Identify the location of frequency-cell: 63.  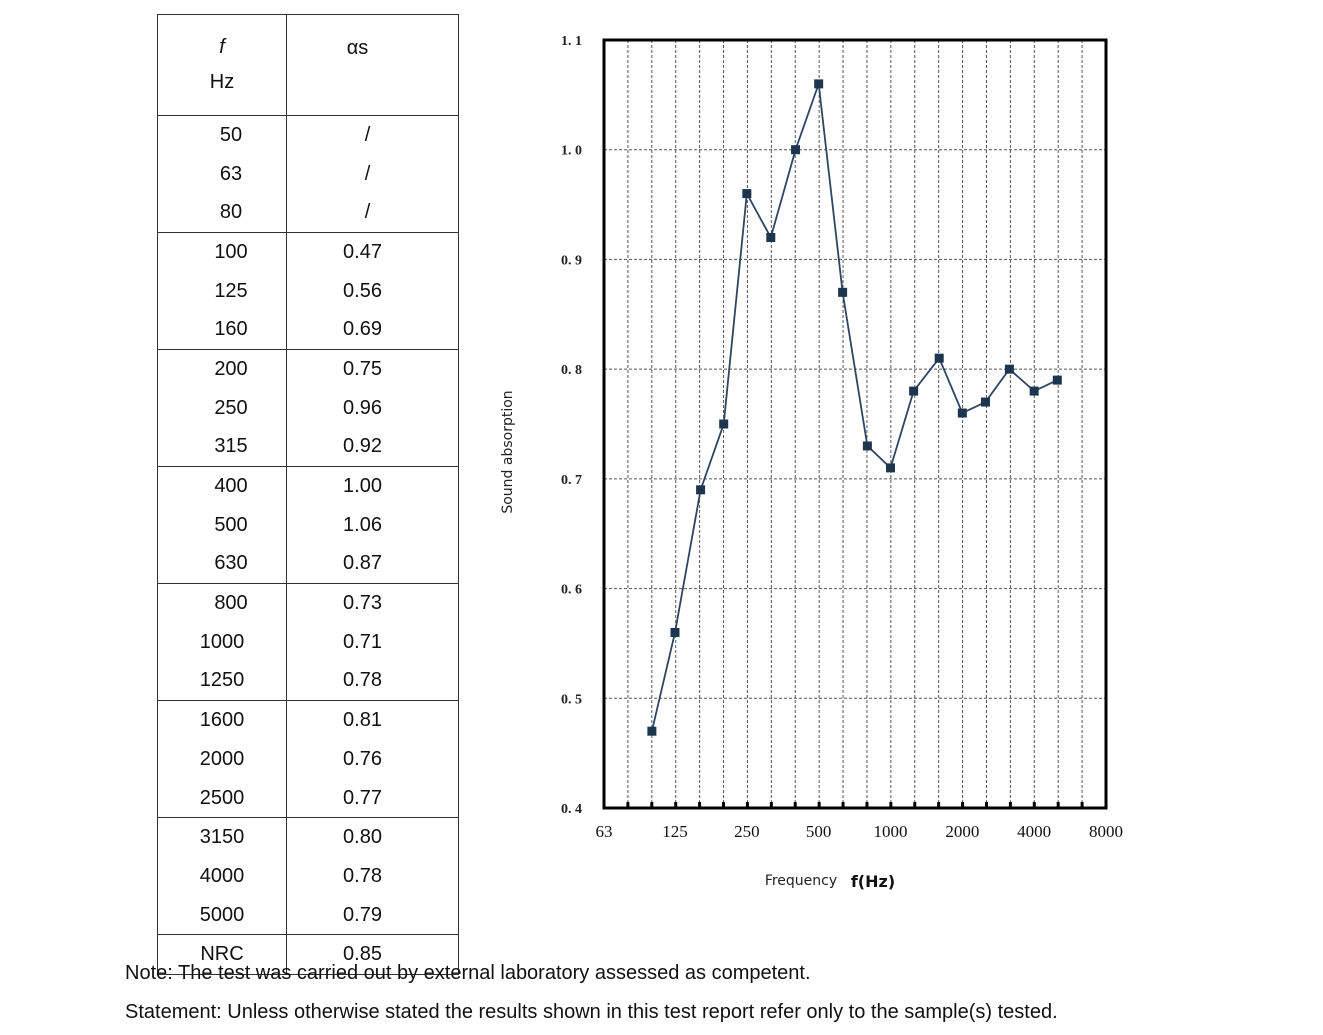
(222, 174).